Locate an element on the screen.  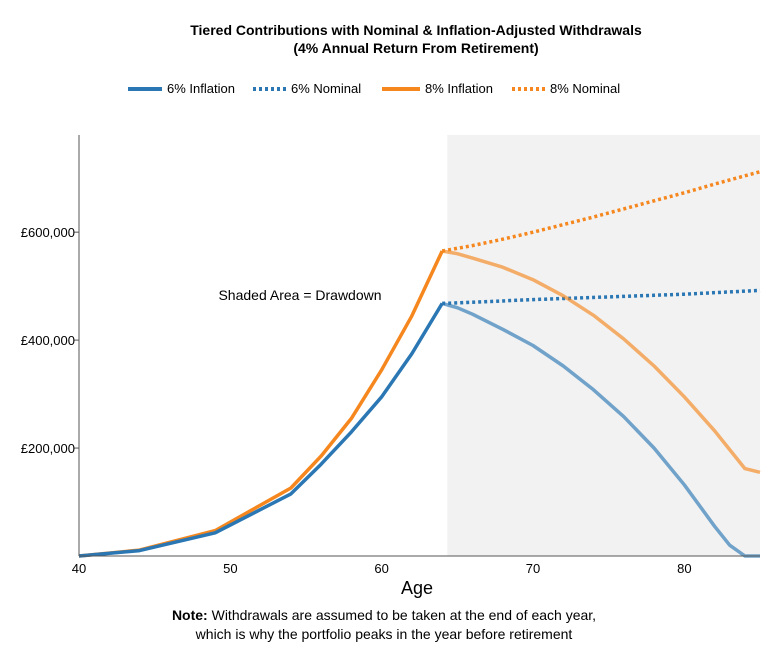
x-tick-label: 50 is located at coordinates (230, 568).